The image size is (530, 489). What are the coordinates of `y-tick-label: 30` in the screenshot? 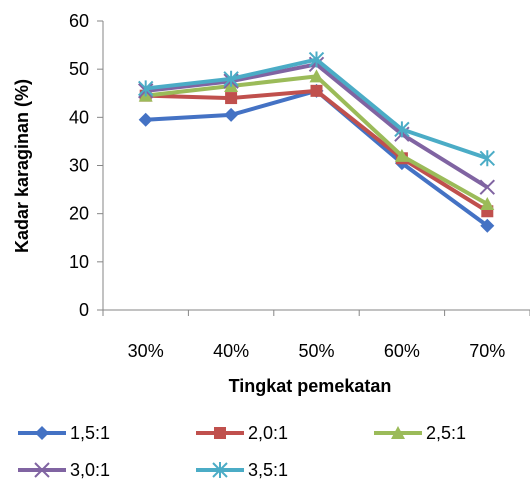 It's located at (79, 166).